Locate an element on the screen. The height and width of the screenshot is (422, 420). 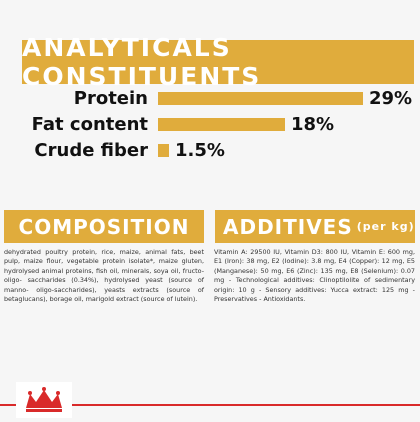
analytical-constituents-banner: ANALYTICALS CONSTITUENTS is located at coordinates (218, 62).